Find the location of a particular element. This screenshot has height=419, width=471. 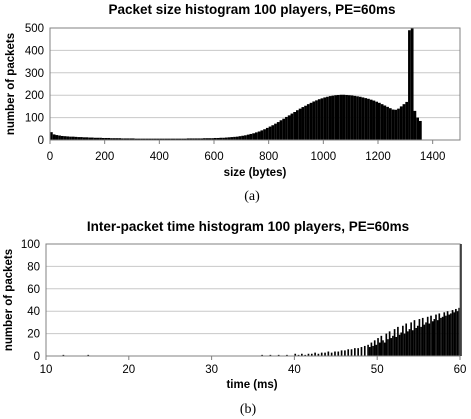

y-tick-label: 300 is located at coordinates (34, 74).